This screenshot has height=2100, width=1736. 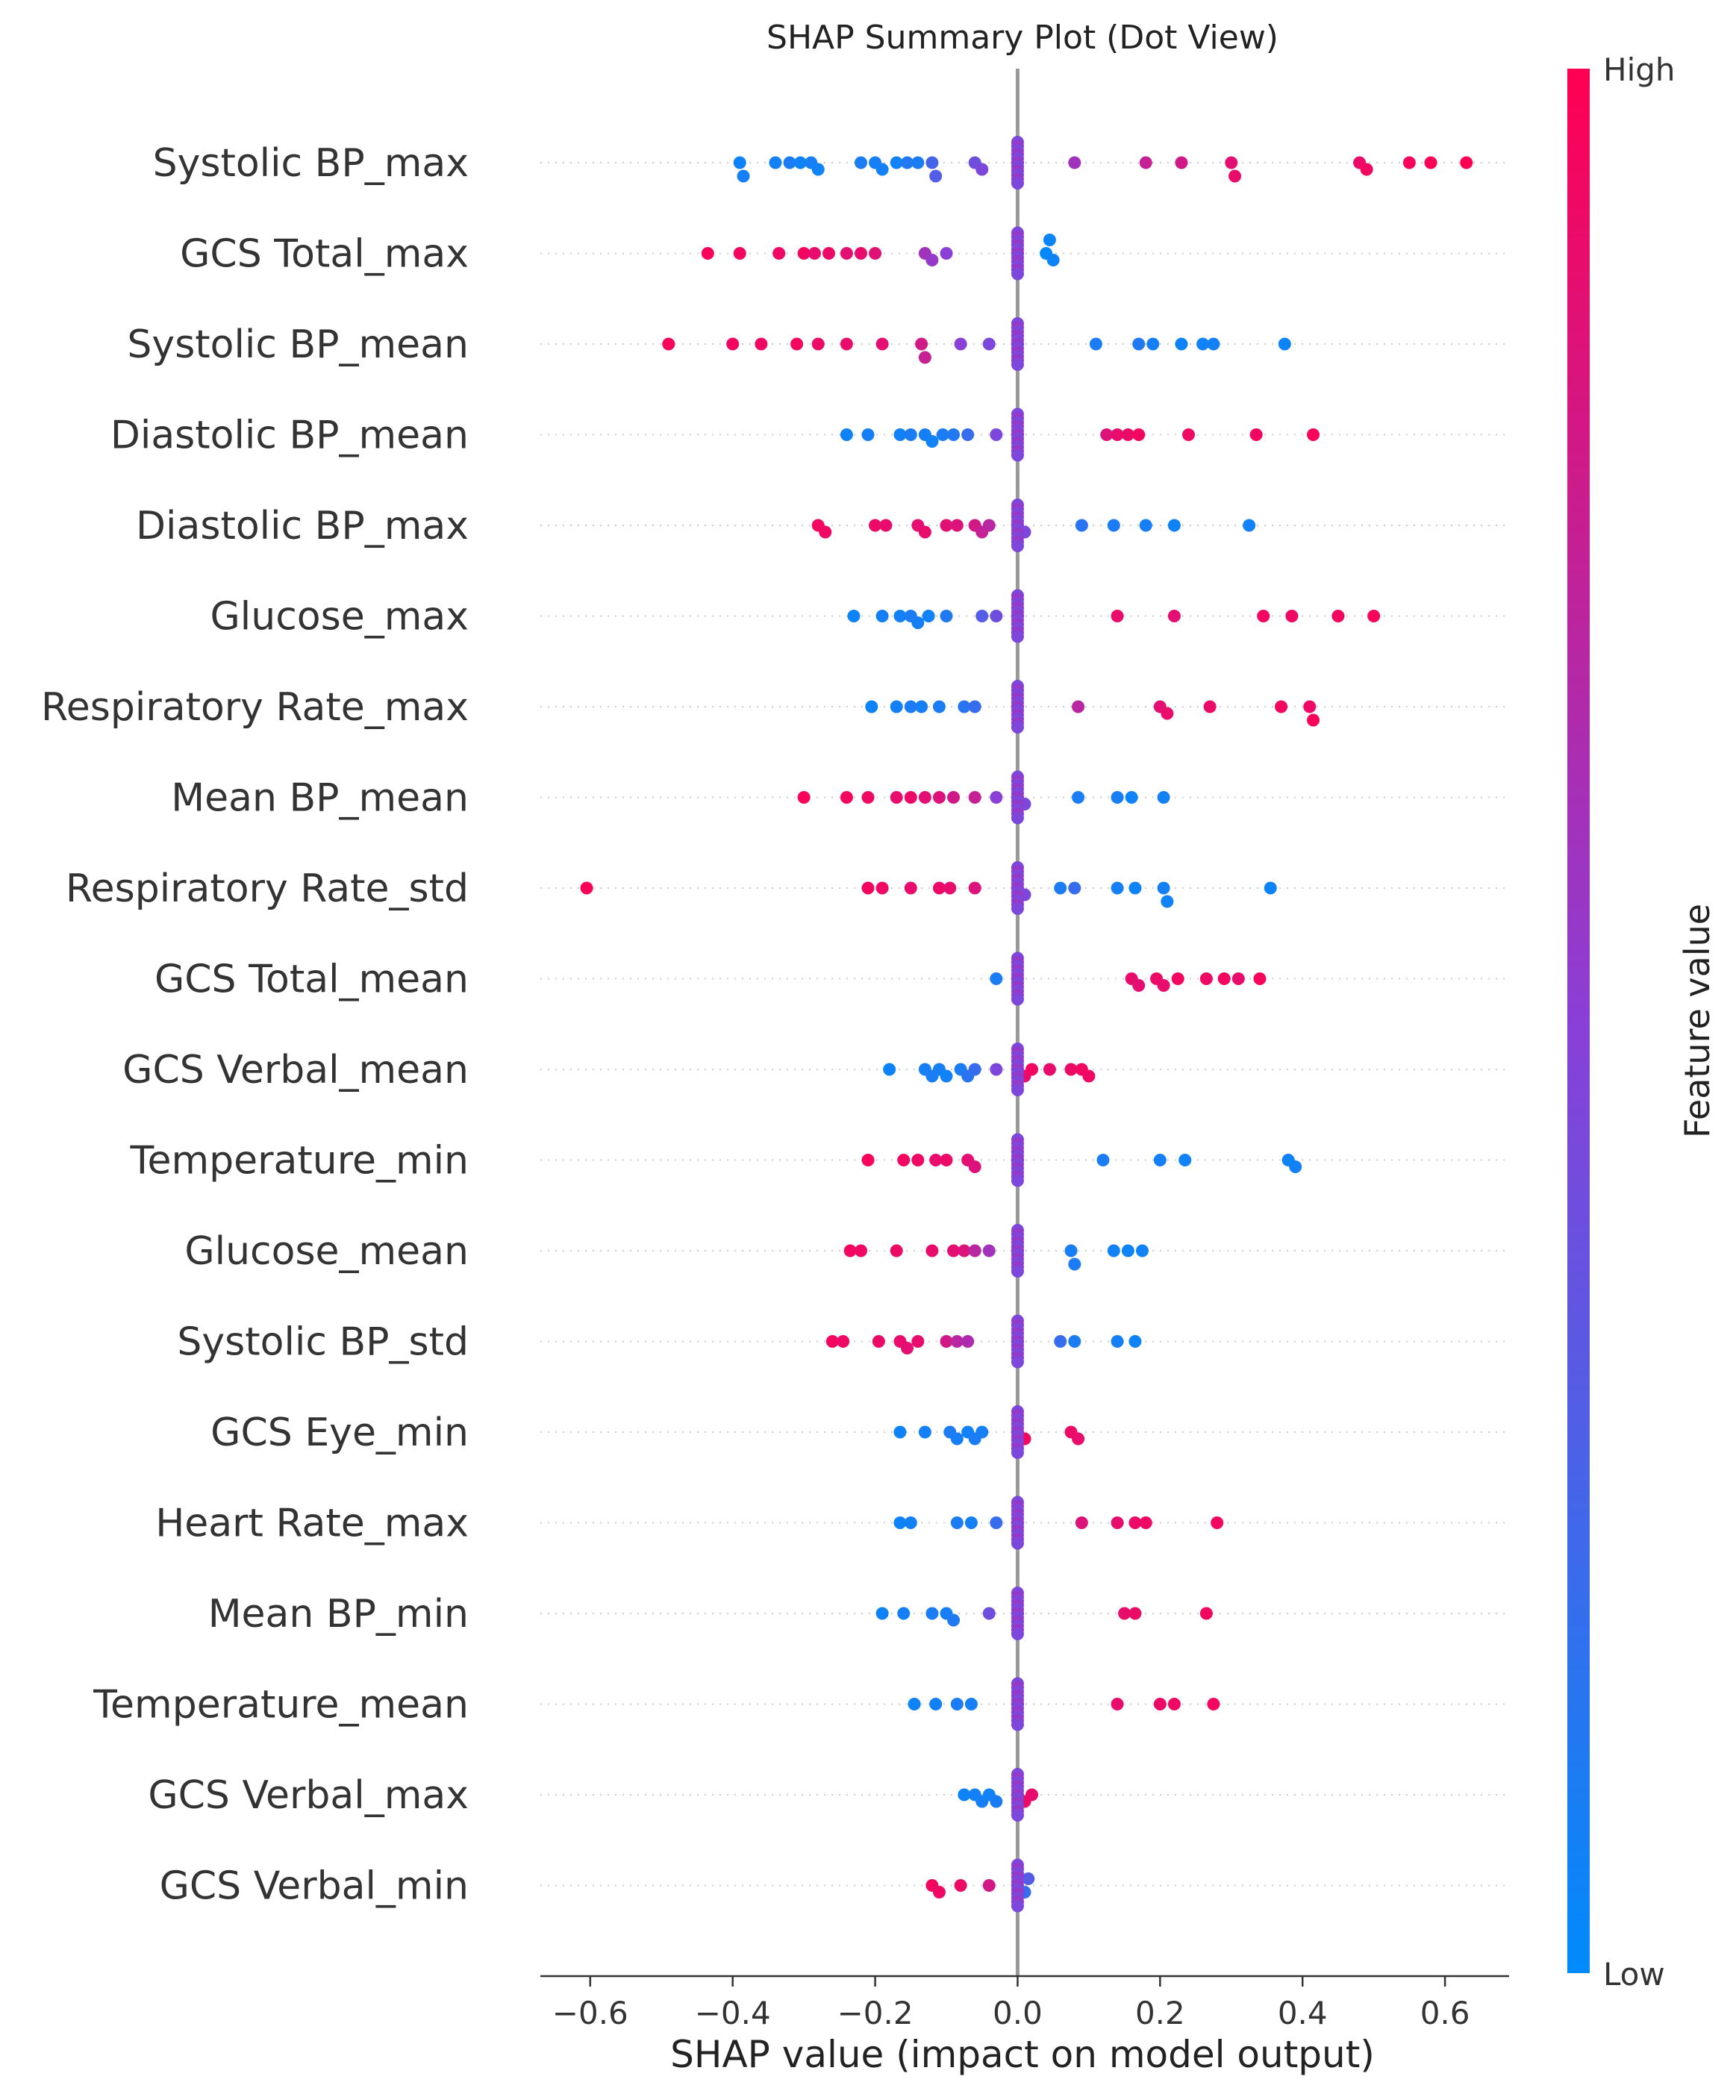 I want to click on feature-label: GCS Total_max, so click(x=324, y=255).